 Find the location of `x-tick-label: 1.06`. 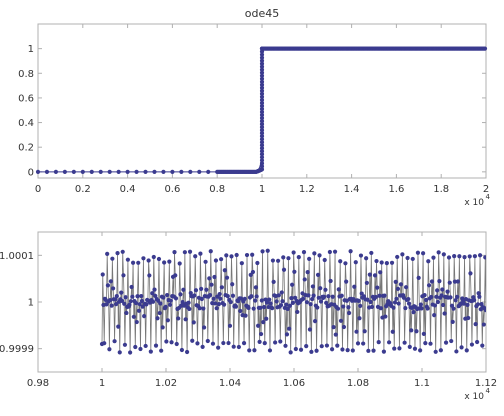

x-tick-label: 1.06 is located at coordinates (294, 383).